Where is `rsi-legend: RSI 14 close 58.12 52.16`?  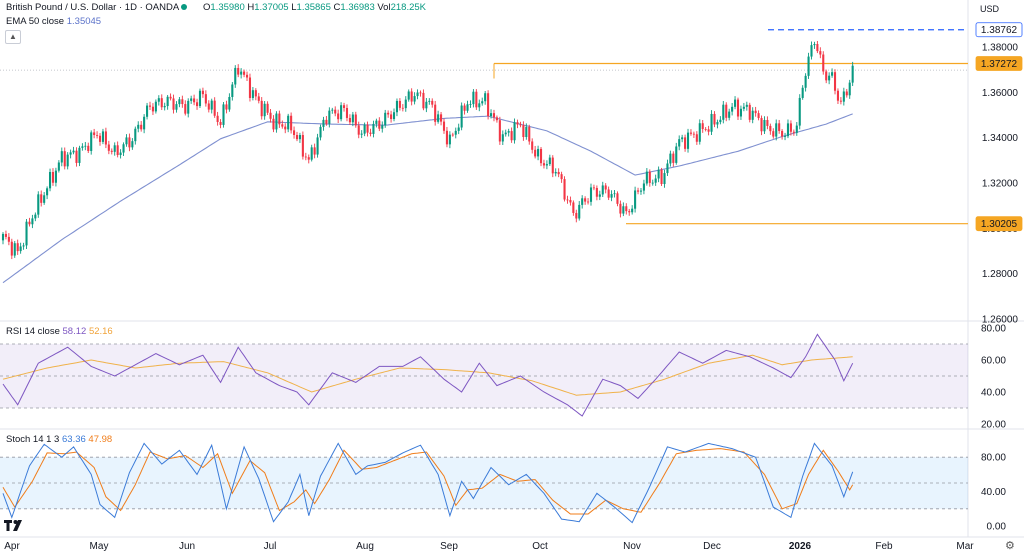 rsi-legend: RSI 14 close 58.12 52.16 is located at coordinates (59, 332).